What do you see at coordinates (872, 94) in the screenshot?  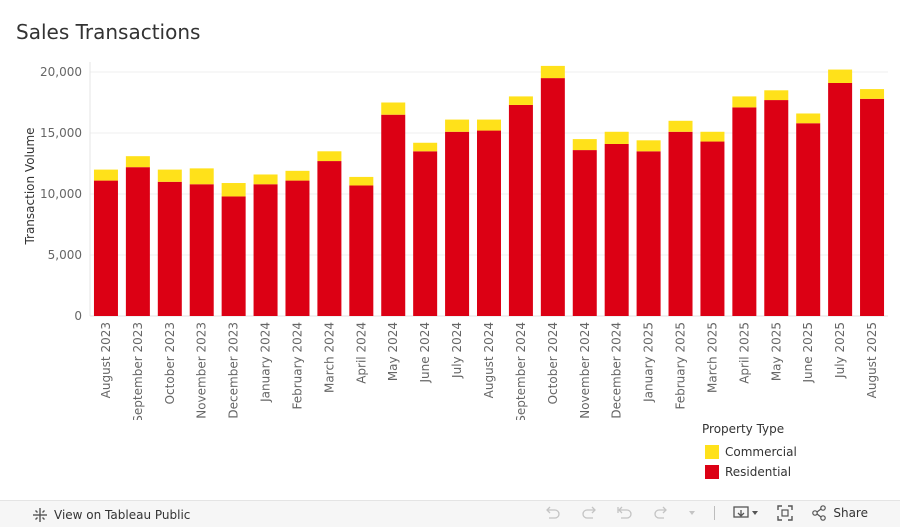 I see `bar-commercial-august-2025` at bounding box center [872, 94].